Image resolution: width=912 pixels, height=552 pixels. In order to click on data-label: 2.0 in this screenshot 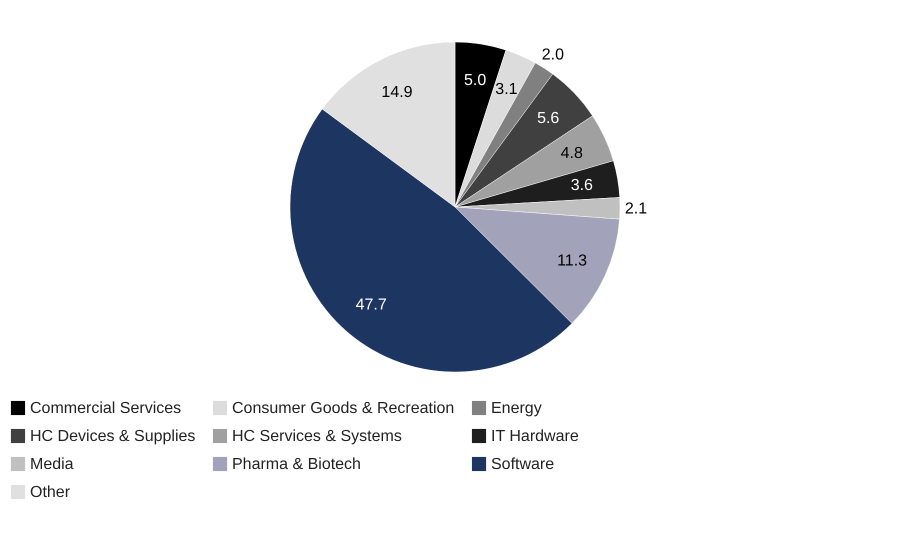, I will do `click(553, 55)`.